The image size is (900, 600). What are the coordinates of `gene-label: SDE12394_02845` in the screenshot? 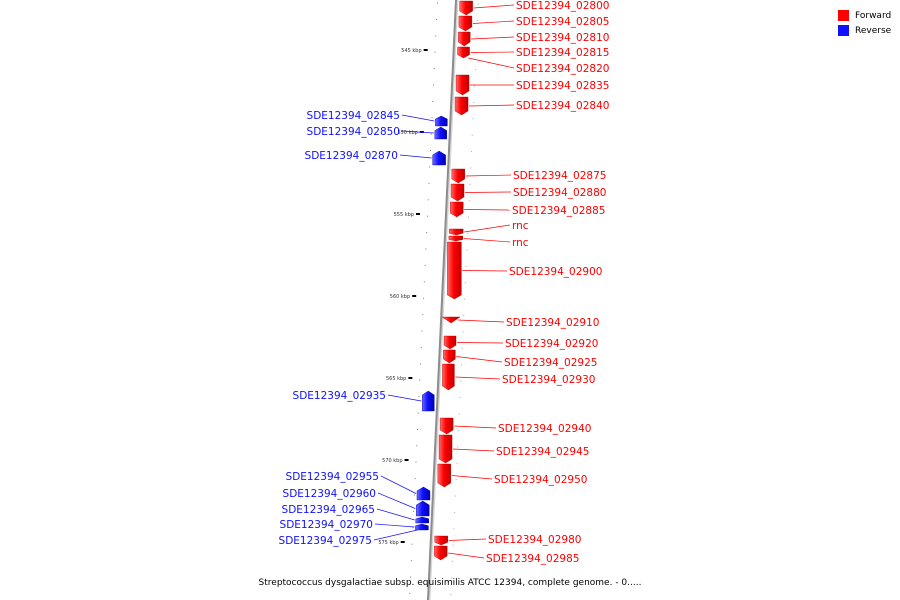 It's located at (353, 116).